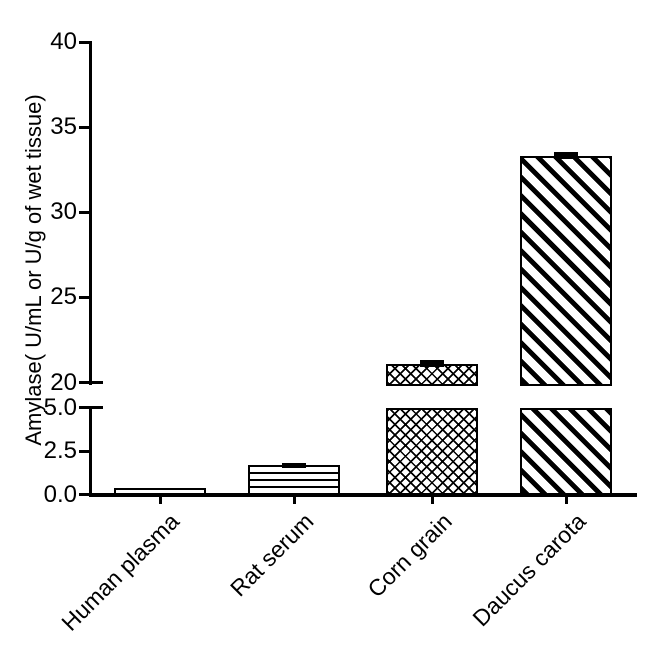 This screenshot has width=650, height=653. Describe the element at coordinates (566, 500) in the screenshot. I see `x-tick-daucus-carota` at that location.